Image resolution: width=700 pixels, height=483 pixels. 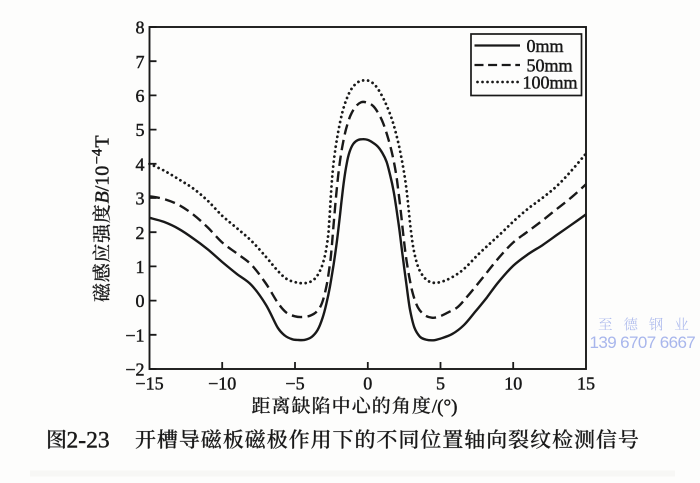 What do you see at coordinates (140, 164) in the screenshot?
I see `svg-text: 4` at bounding box center [140, 164].